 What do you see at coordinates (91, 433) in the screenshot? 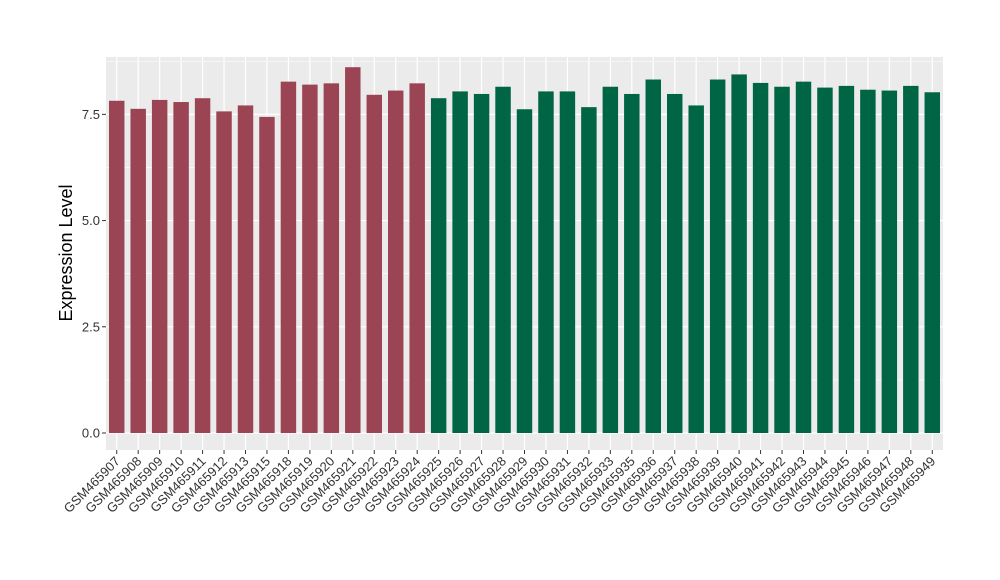
I see `y-tick-label: 0.0` at bounding box center [91, 433].